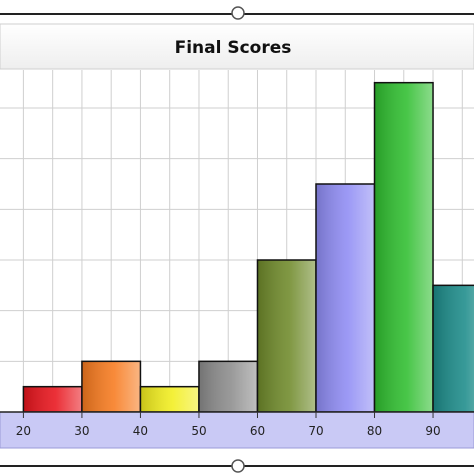 The width and height of the screenshot is (474, 474). Describe the element at coordinates (198, 431) in the screenshot. I see `x-tick-label: 50` at that location.